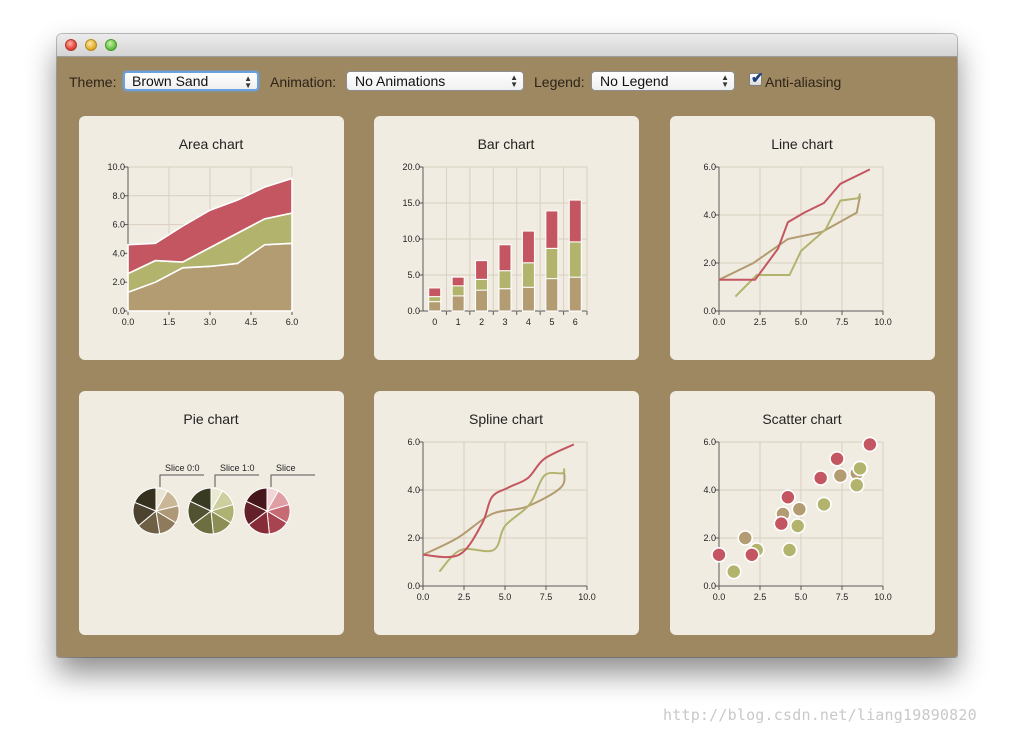 This screenshot has height=736, width=1014. What do you see at coordinates (458, 322) in the screenshot?
I see `x-tick-label: 1` at bounding box center [458, 322].